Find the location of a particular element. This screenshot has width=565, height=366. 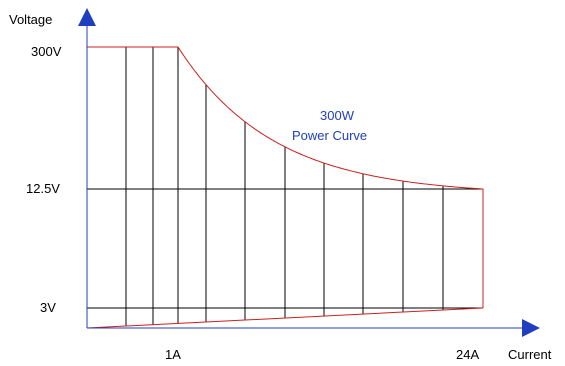

y-tick-300v: 300V is located at coordinates (46, 51).